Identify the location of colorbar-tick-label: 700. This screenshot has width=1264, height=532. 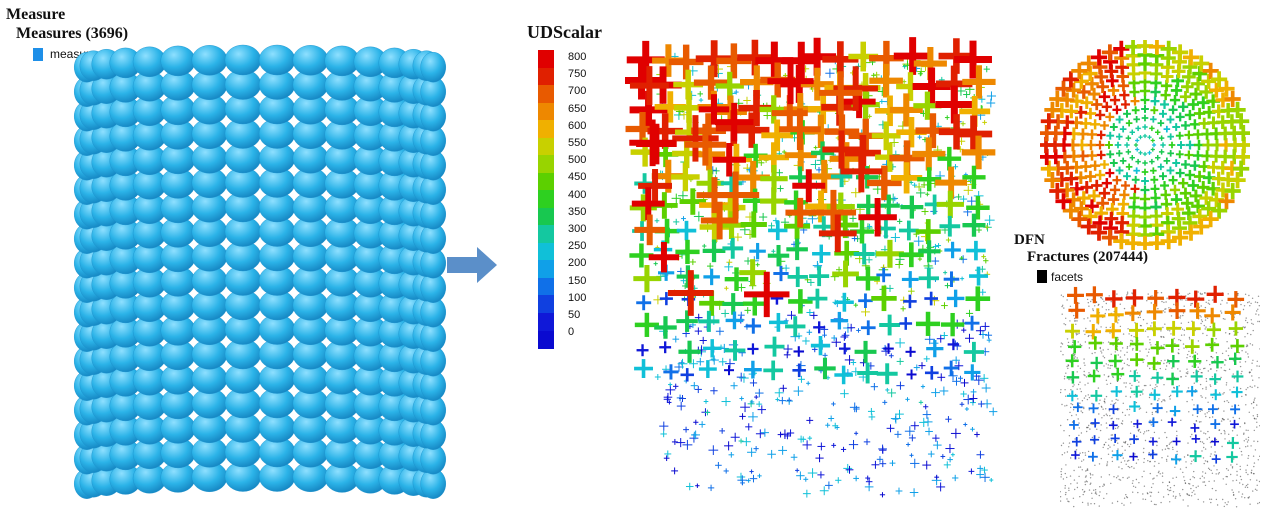
(577, 91).